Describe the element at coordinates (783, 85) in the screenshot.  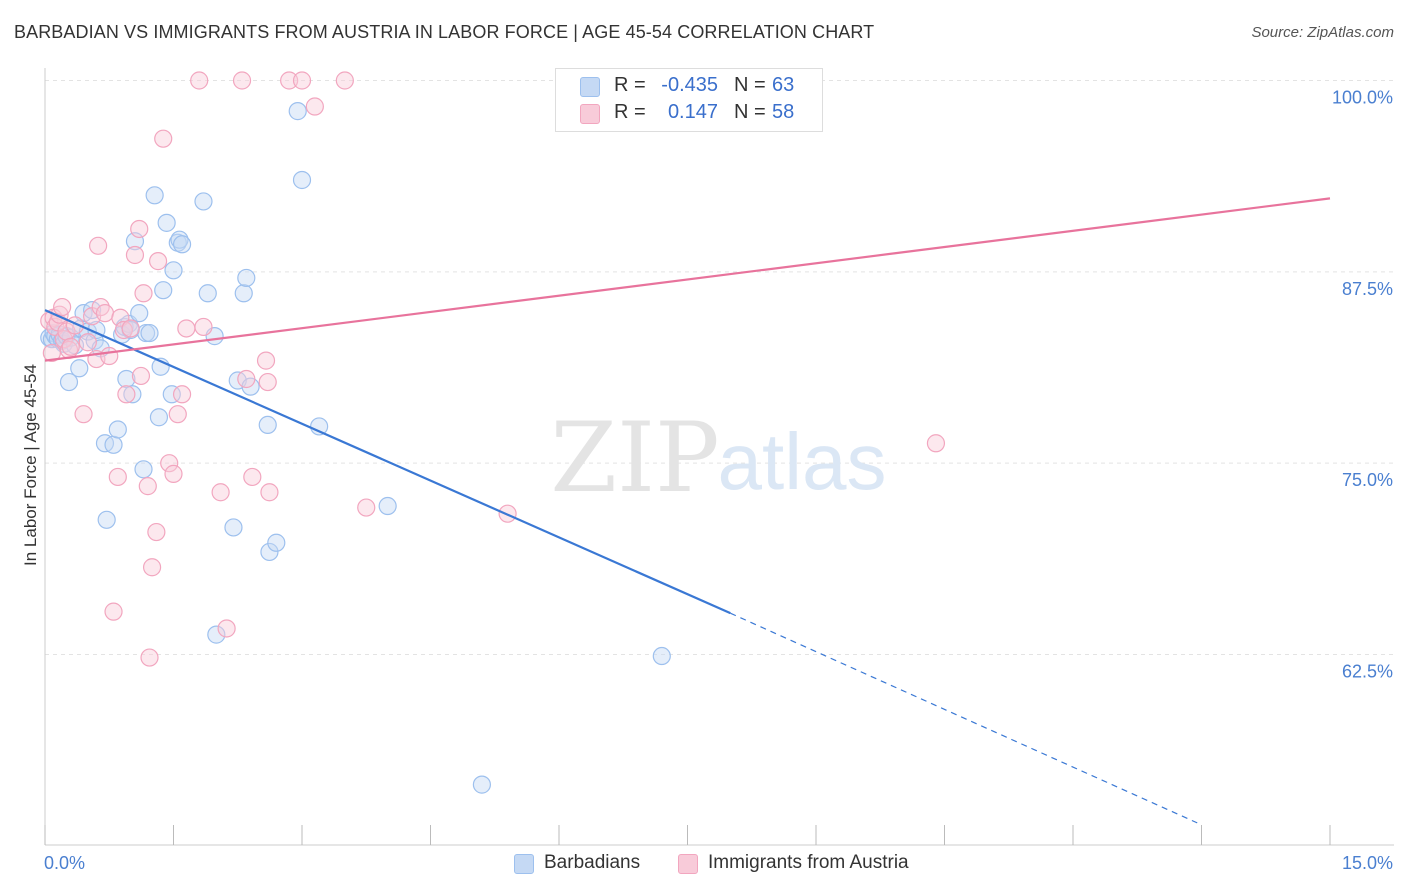
I see `n-value: 63` at that location.